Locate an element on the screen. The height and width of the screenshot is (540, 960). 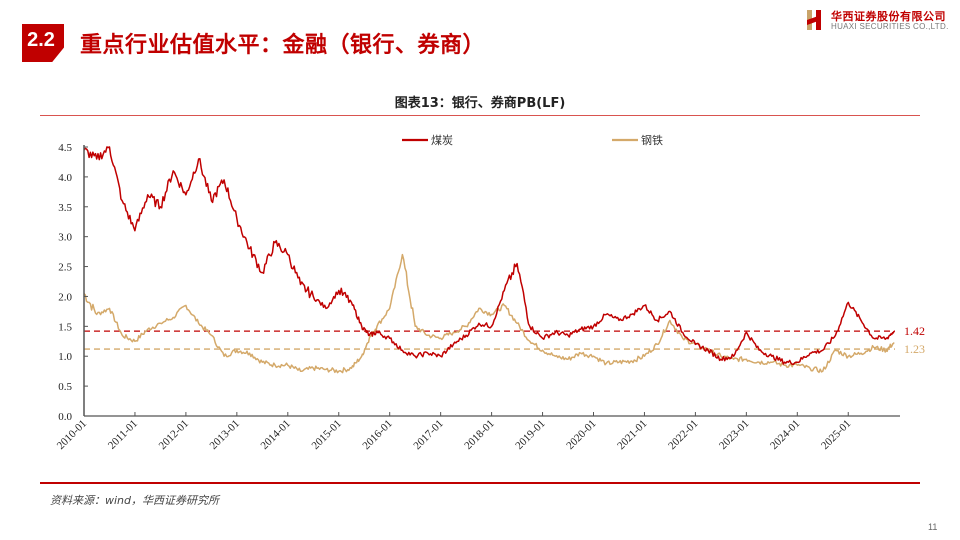
section-number: 2.2 is located at coordinates (41, 40).